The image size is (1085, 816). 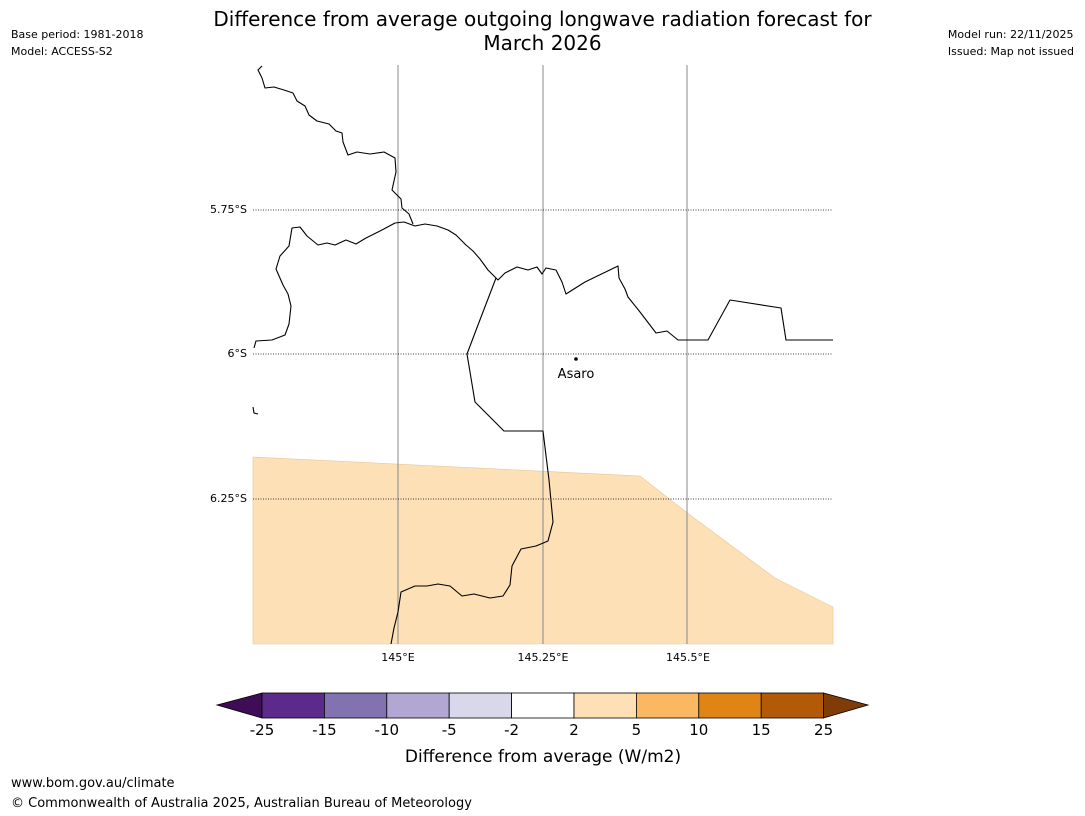 I want to click on lat-label-5-75s: 5.75°S, so click(x=228, y=209).